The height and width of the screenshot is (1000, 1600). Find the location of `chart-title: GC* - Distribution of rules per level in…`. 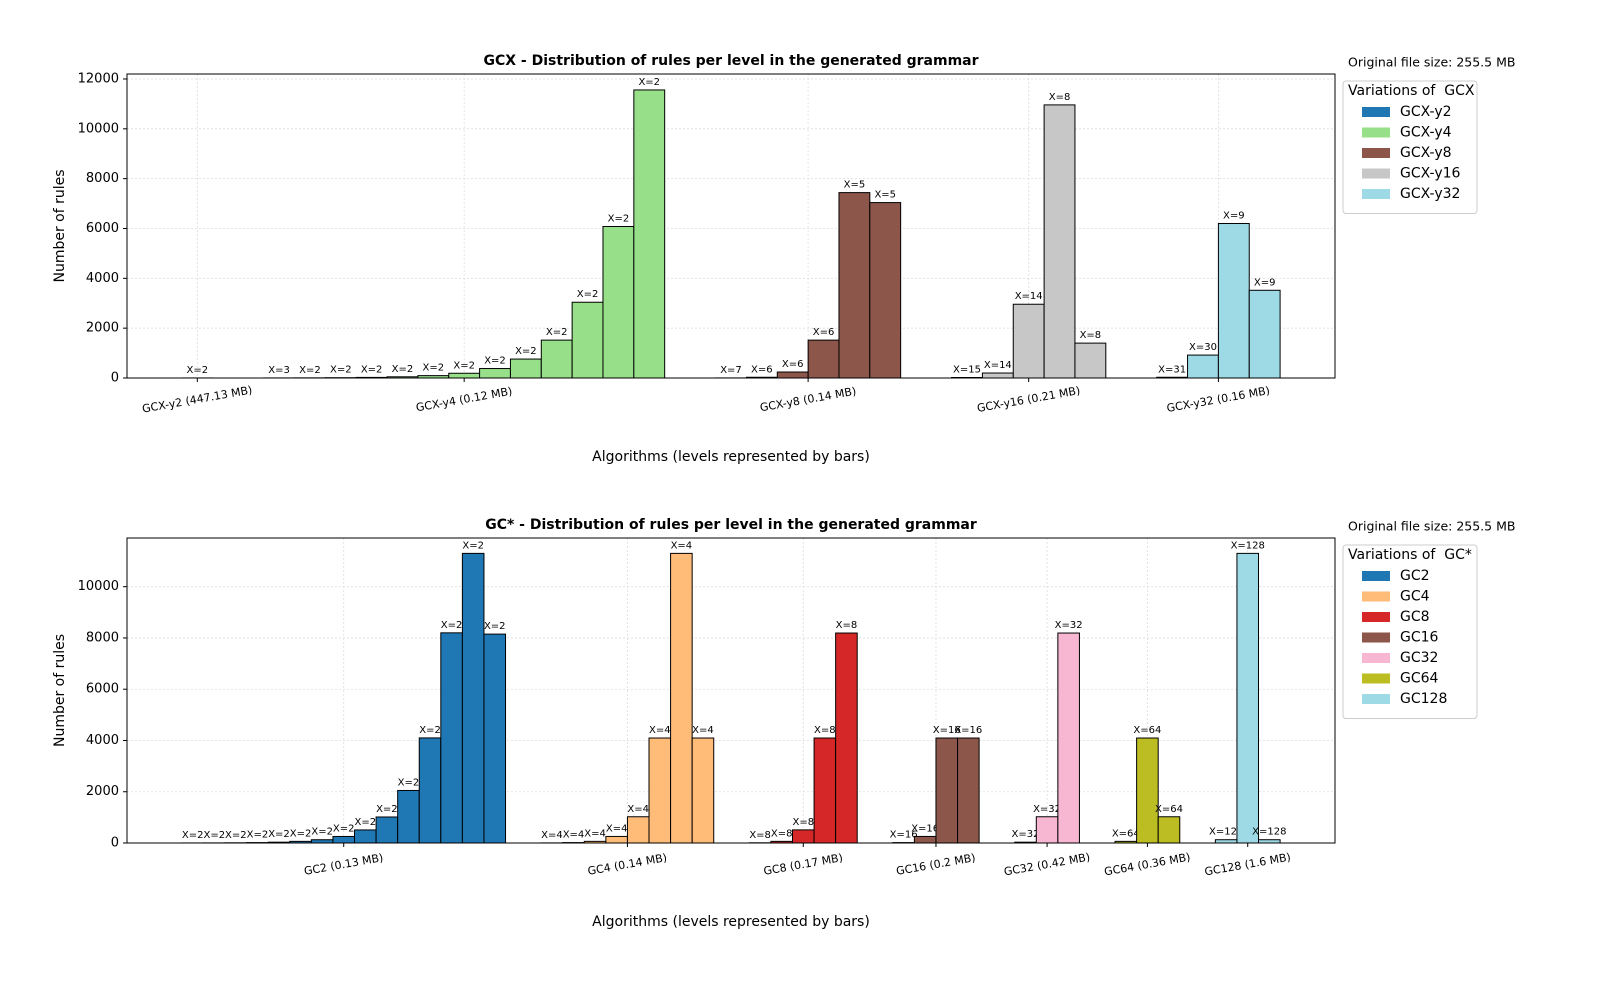

chart-title: GC* - Distribution of rules per level in… is located at coordinates (731, 525).